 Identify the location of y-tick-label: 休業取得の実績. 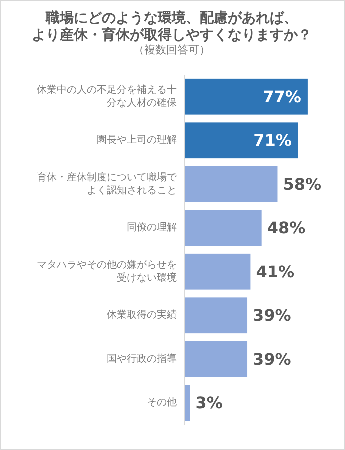
(142, 315).